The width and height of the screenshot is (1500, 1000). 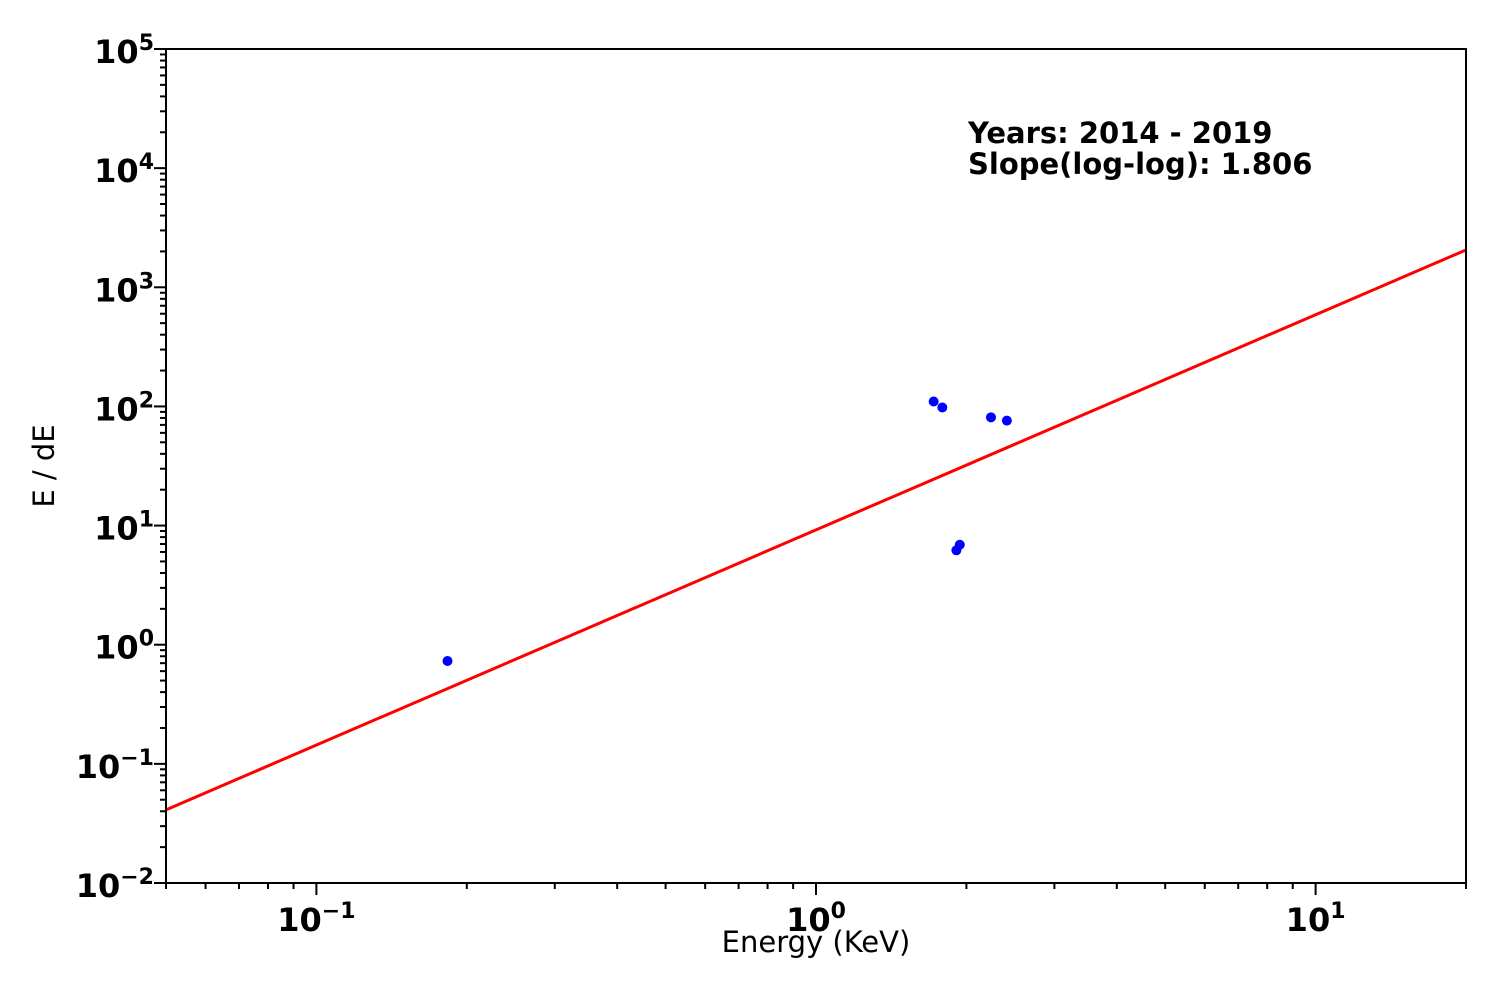 What do you see at coordinates (146, 400) in the screenshot?
I see `tick-label-exponent: 2` at bounding box center [146, 400].